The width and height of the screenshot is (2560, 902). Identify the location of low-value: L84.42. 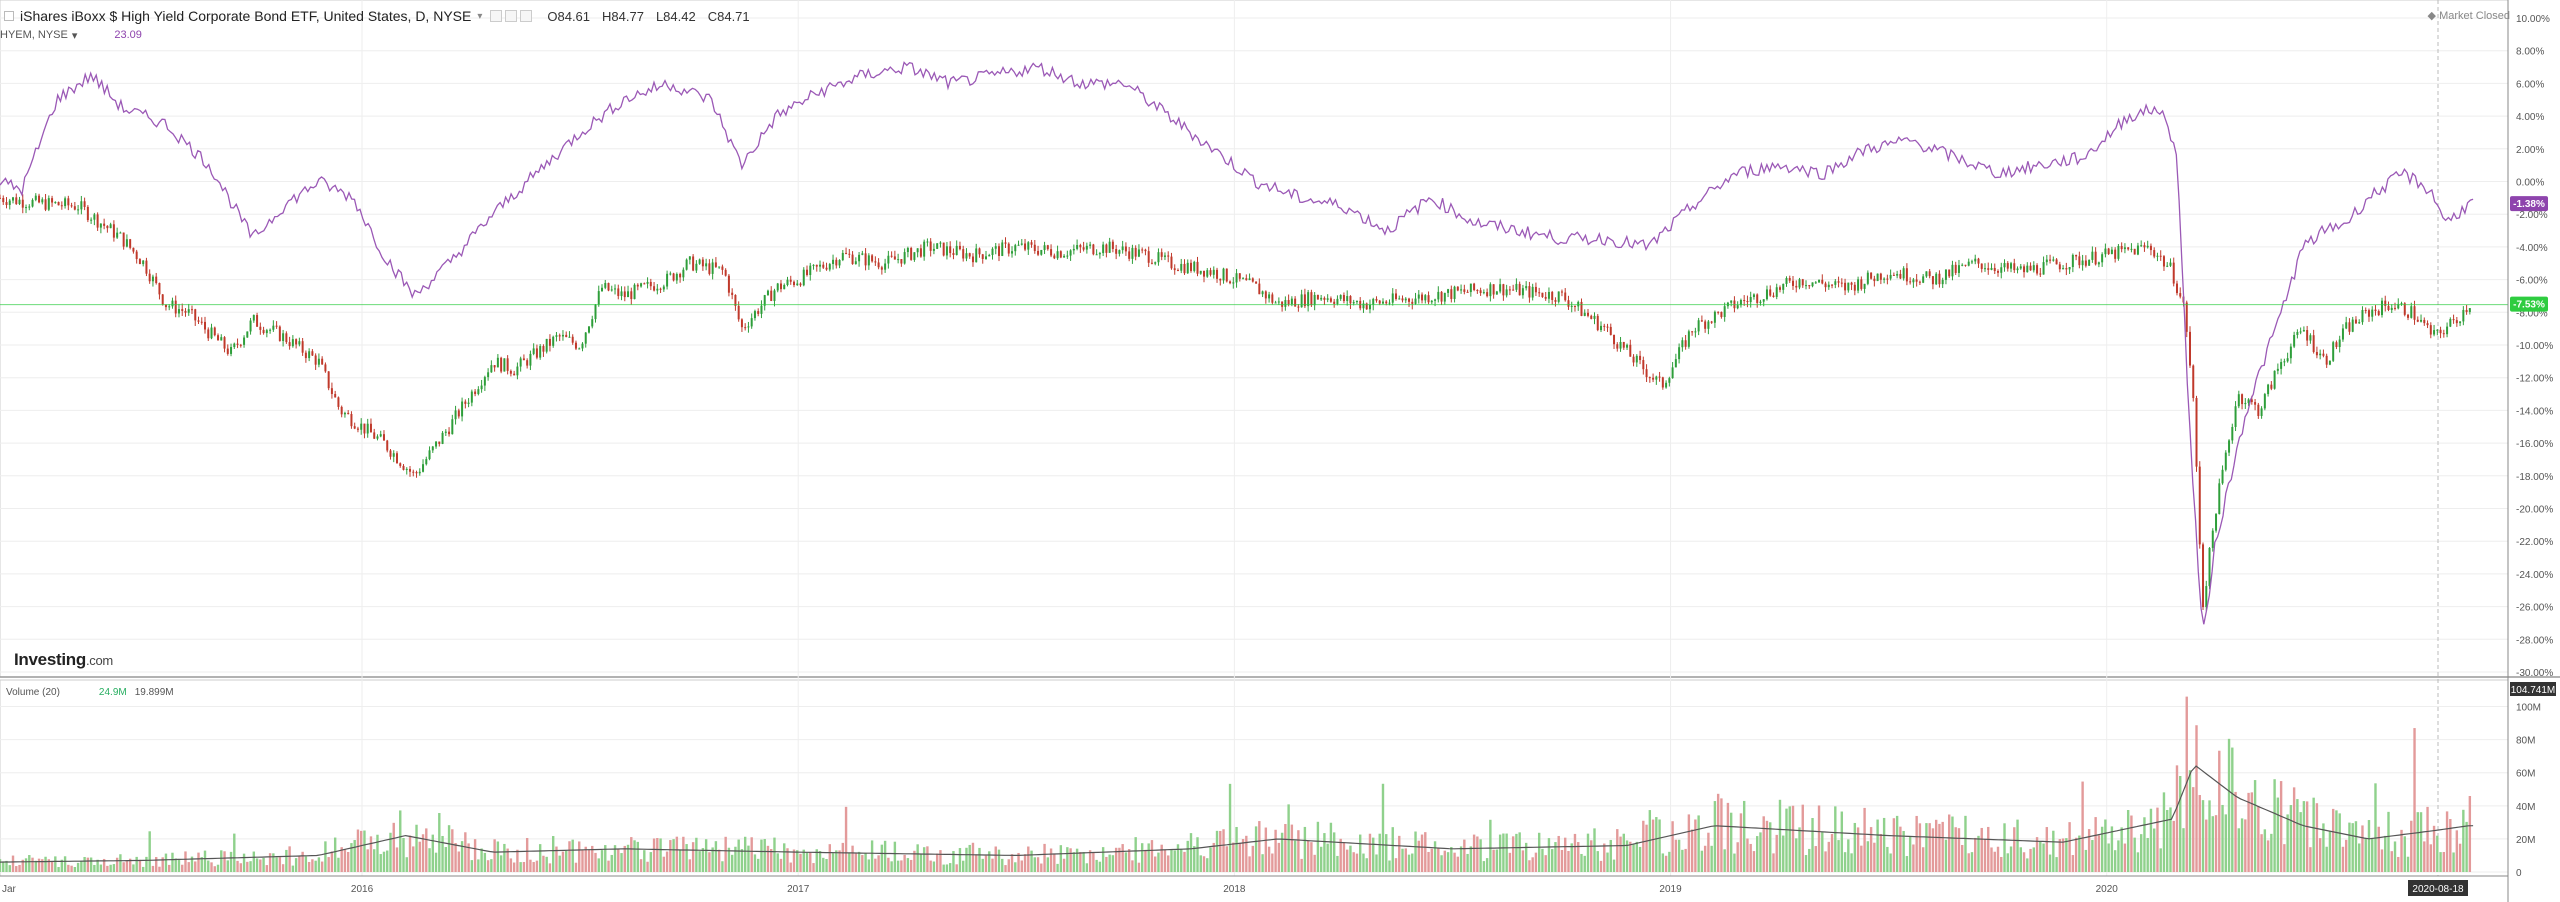
(675, 16).